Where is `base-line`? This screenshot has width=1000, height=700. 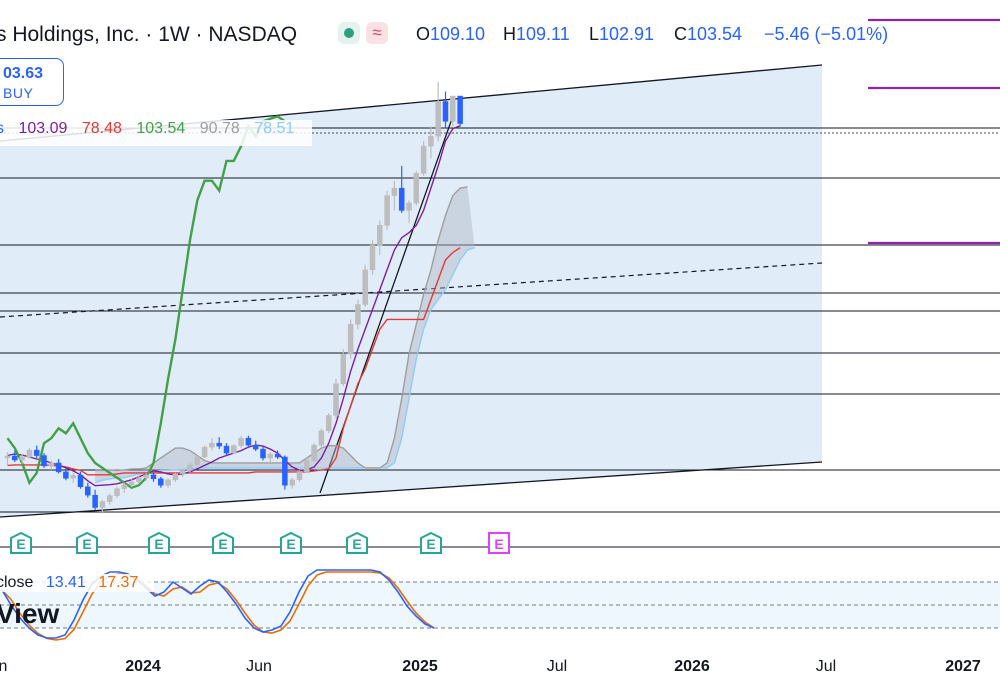 base-line is located at coordinates (234, 361).